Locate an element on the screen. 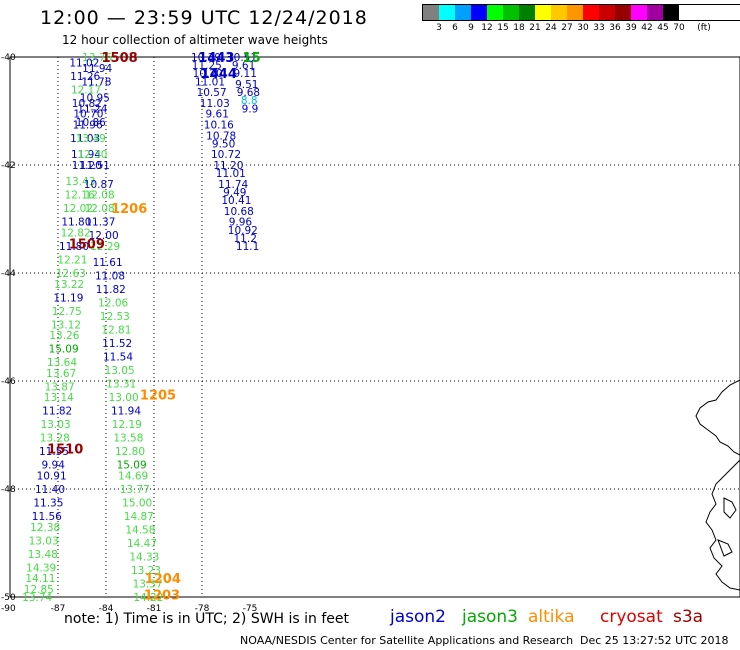 The image size is (740, 650). lat-tick-label: -40 is located at coordinates (8, 58).